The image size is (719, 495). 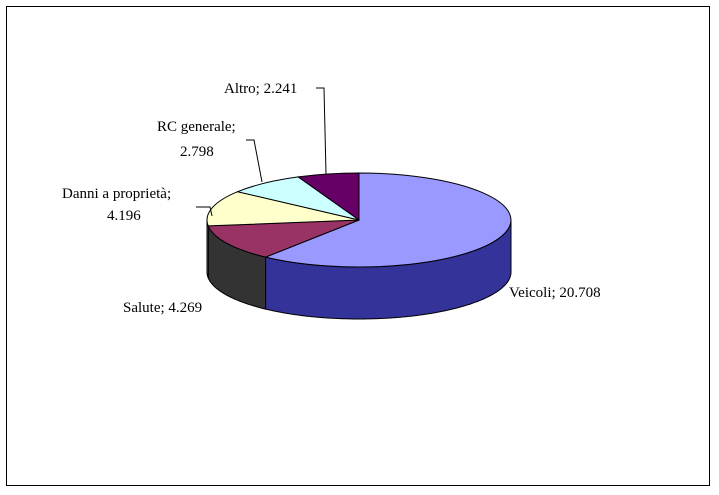 What do you see at coordinates (321, 131) in the screenshot?
I see `leader-line-altro` at bounding box center [321, 131].